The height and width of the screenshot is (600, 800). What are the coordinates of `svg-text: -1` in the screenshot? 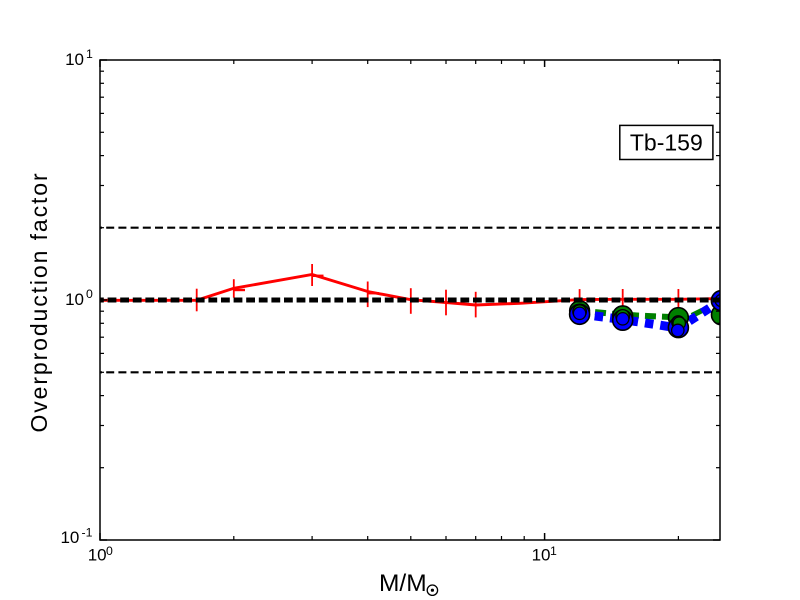 It's located at (87, 533).